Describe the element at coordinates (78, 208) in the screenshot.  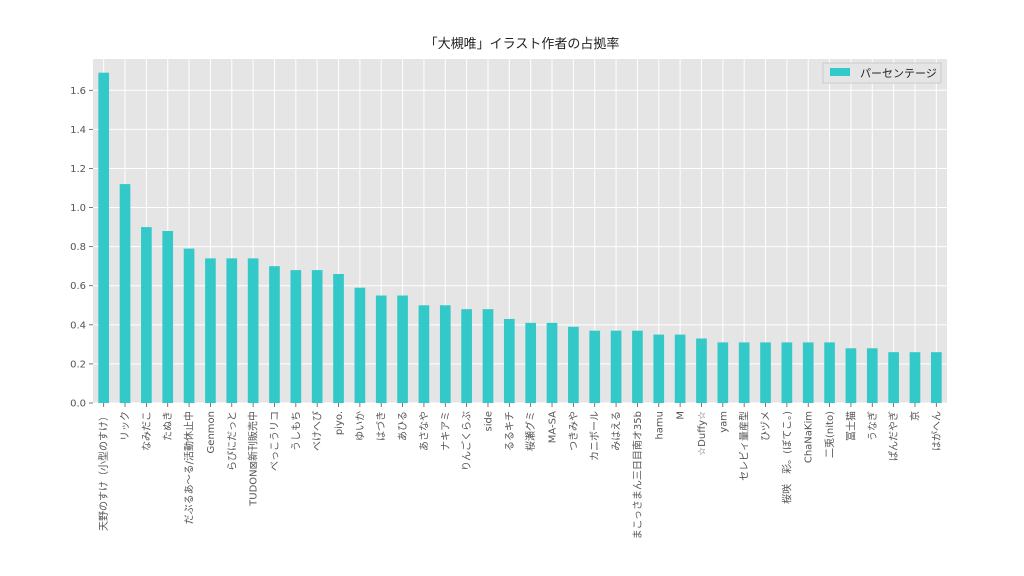
I see `y-tick-label: 1.0` at that location.